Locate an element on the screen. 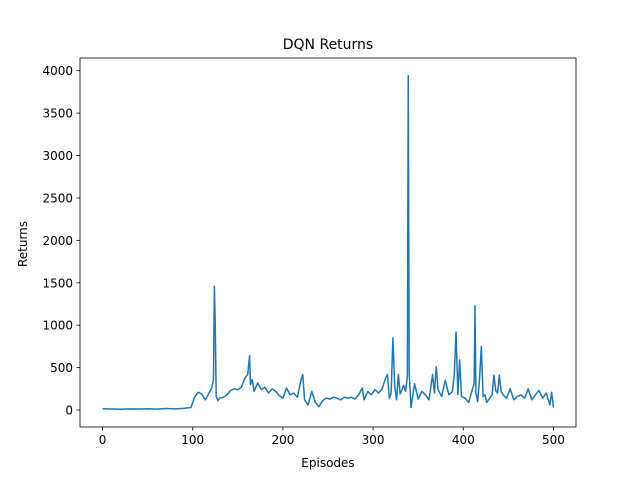  x-tick-label: 500 is located at coordinates (553, 440).